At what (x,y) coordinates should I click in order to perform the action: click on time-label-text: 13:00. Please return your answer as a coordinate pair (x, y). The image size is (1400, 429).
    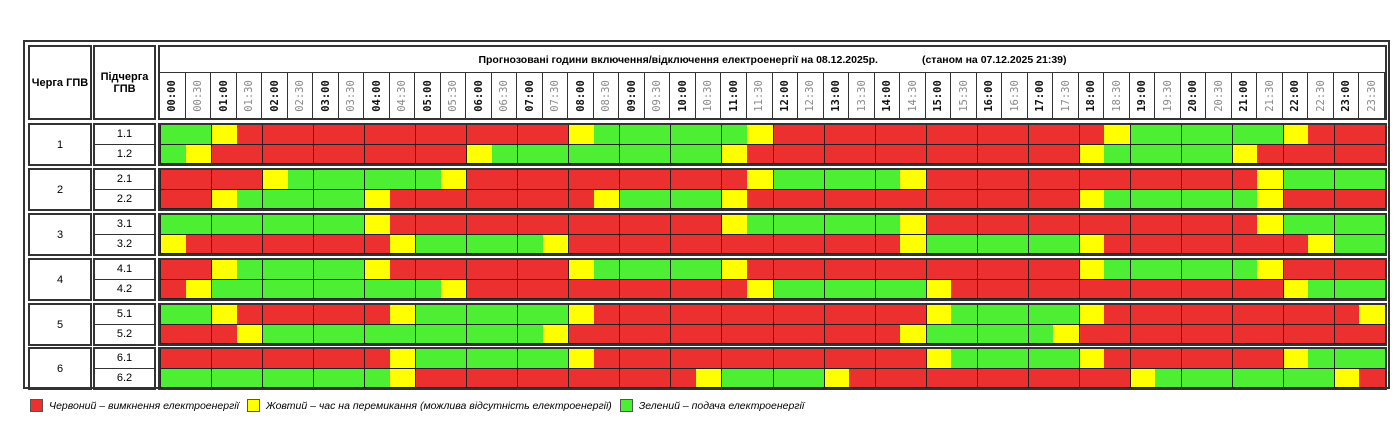
    Looking at the image, I should click on (835, 95).